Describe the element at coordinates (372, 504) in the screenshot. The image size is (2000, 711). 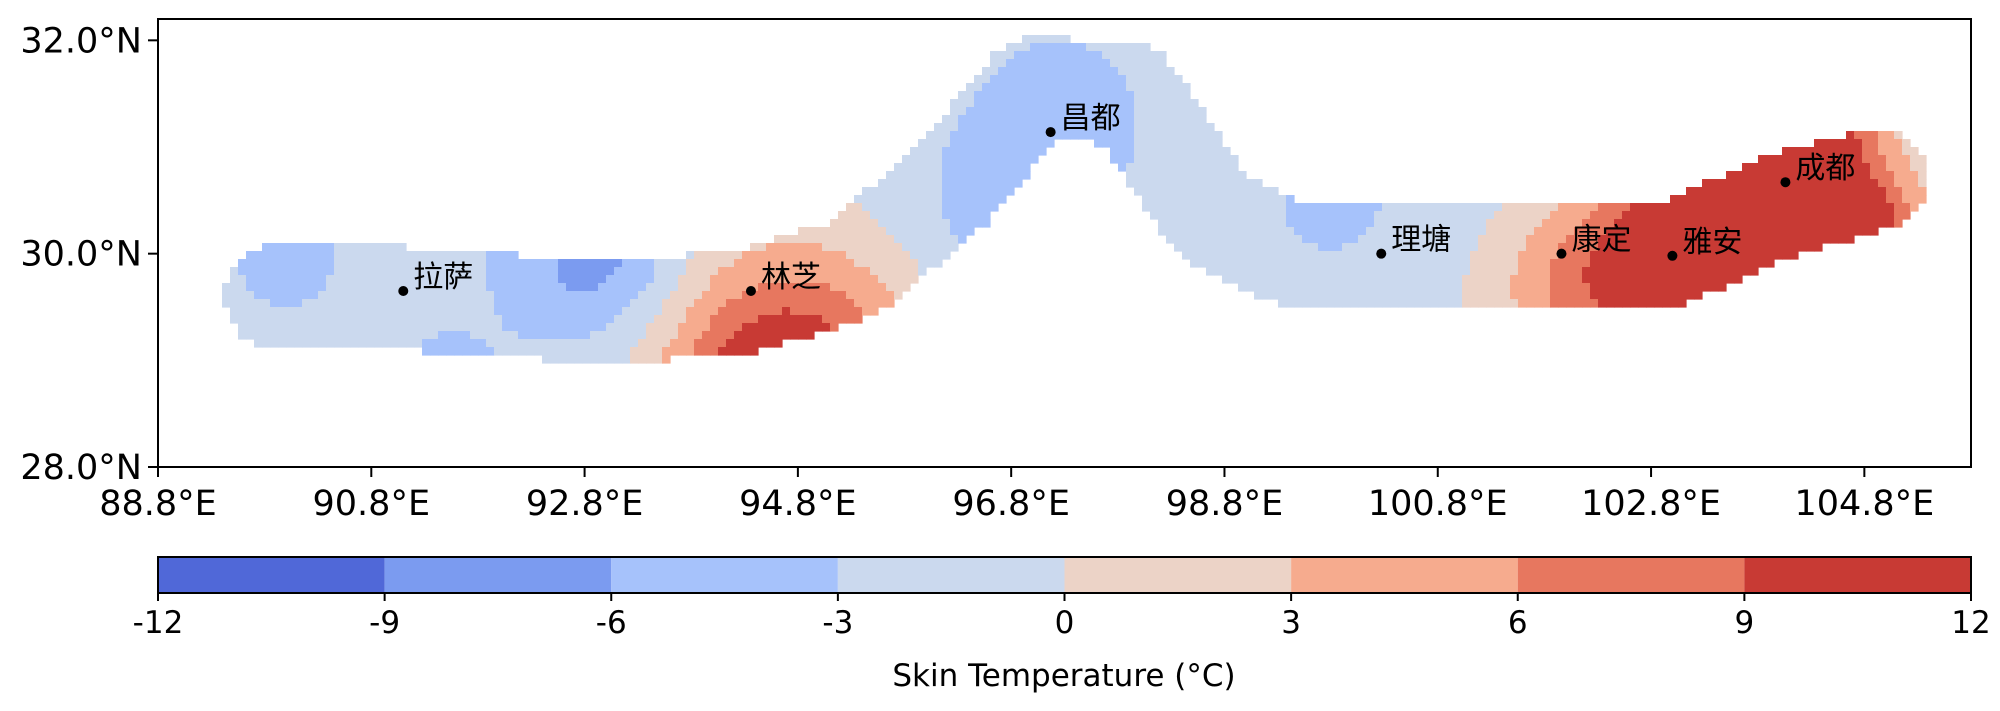
I see `x-tick-label: 90.8°E` at that location.